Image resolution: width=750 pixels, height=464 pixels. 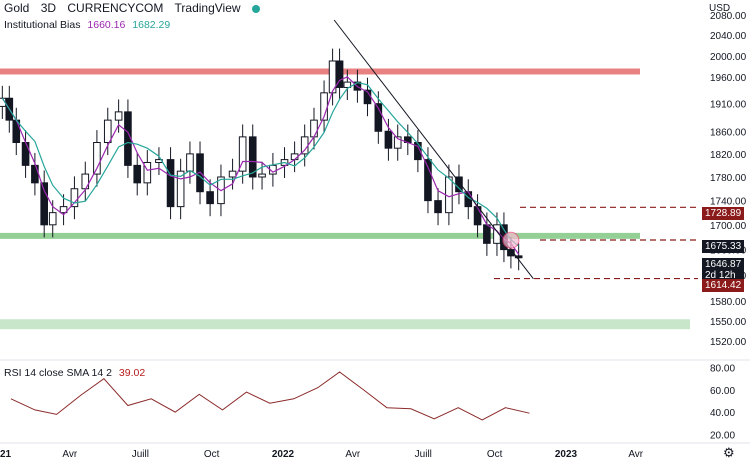 I want to click on last-price: 1646.87, so click(x=723, y=264).